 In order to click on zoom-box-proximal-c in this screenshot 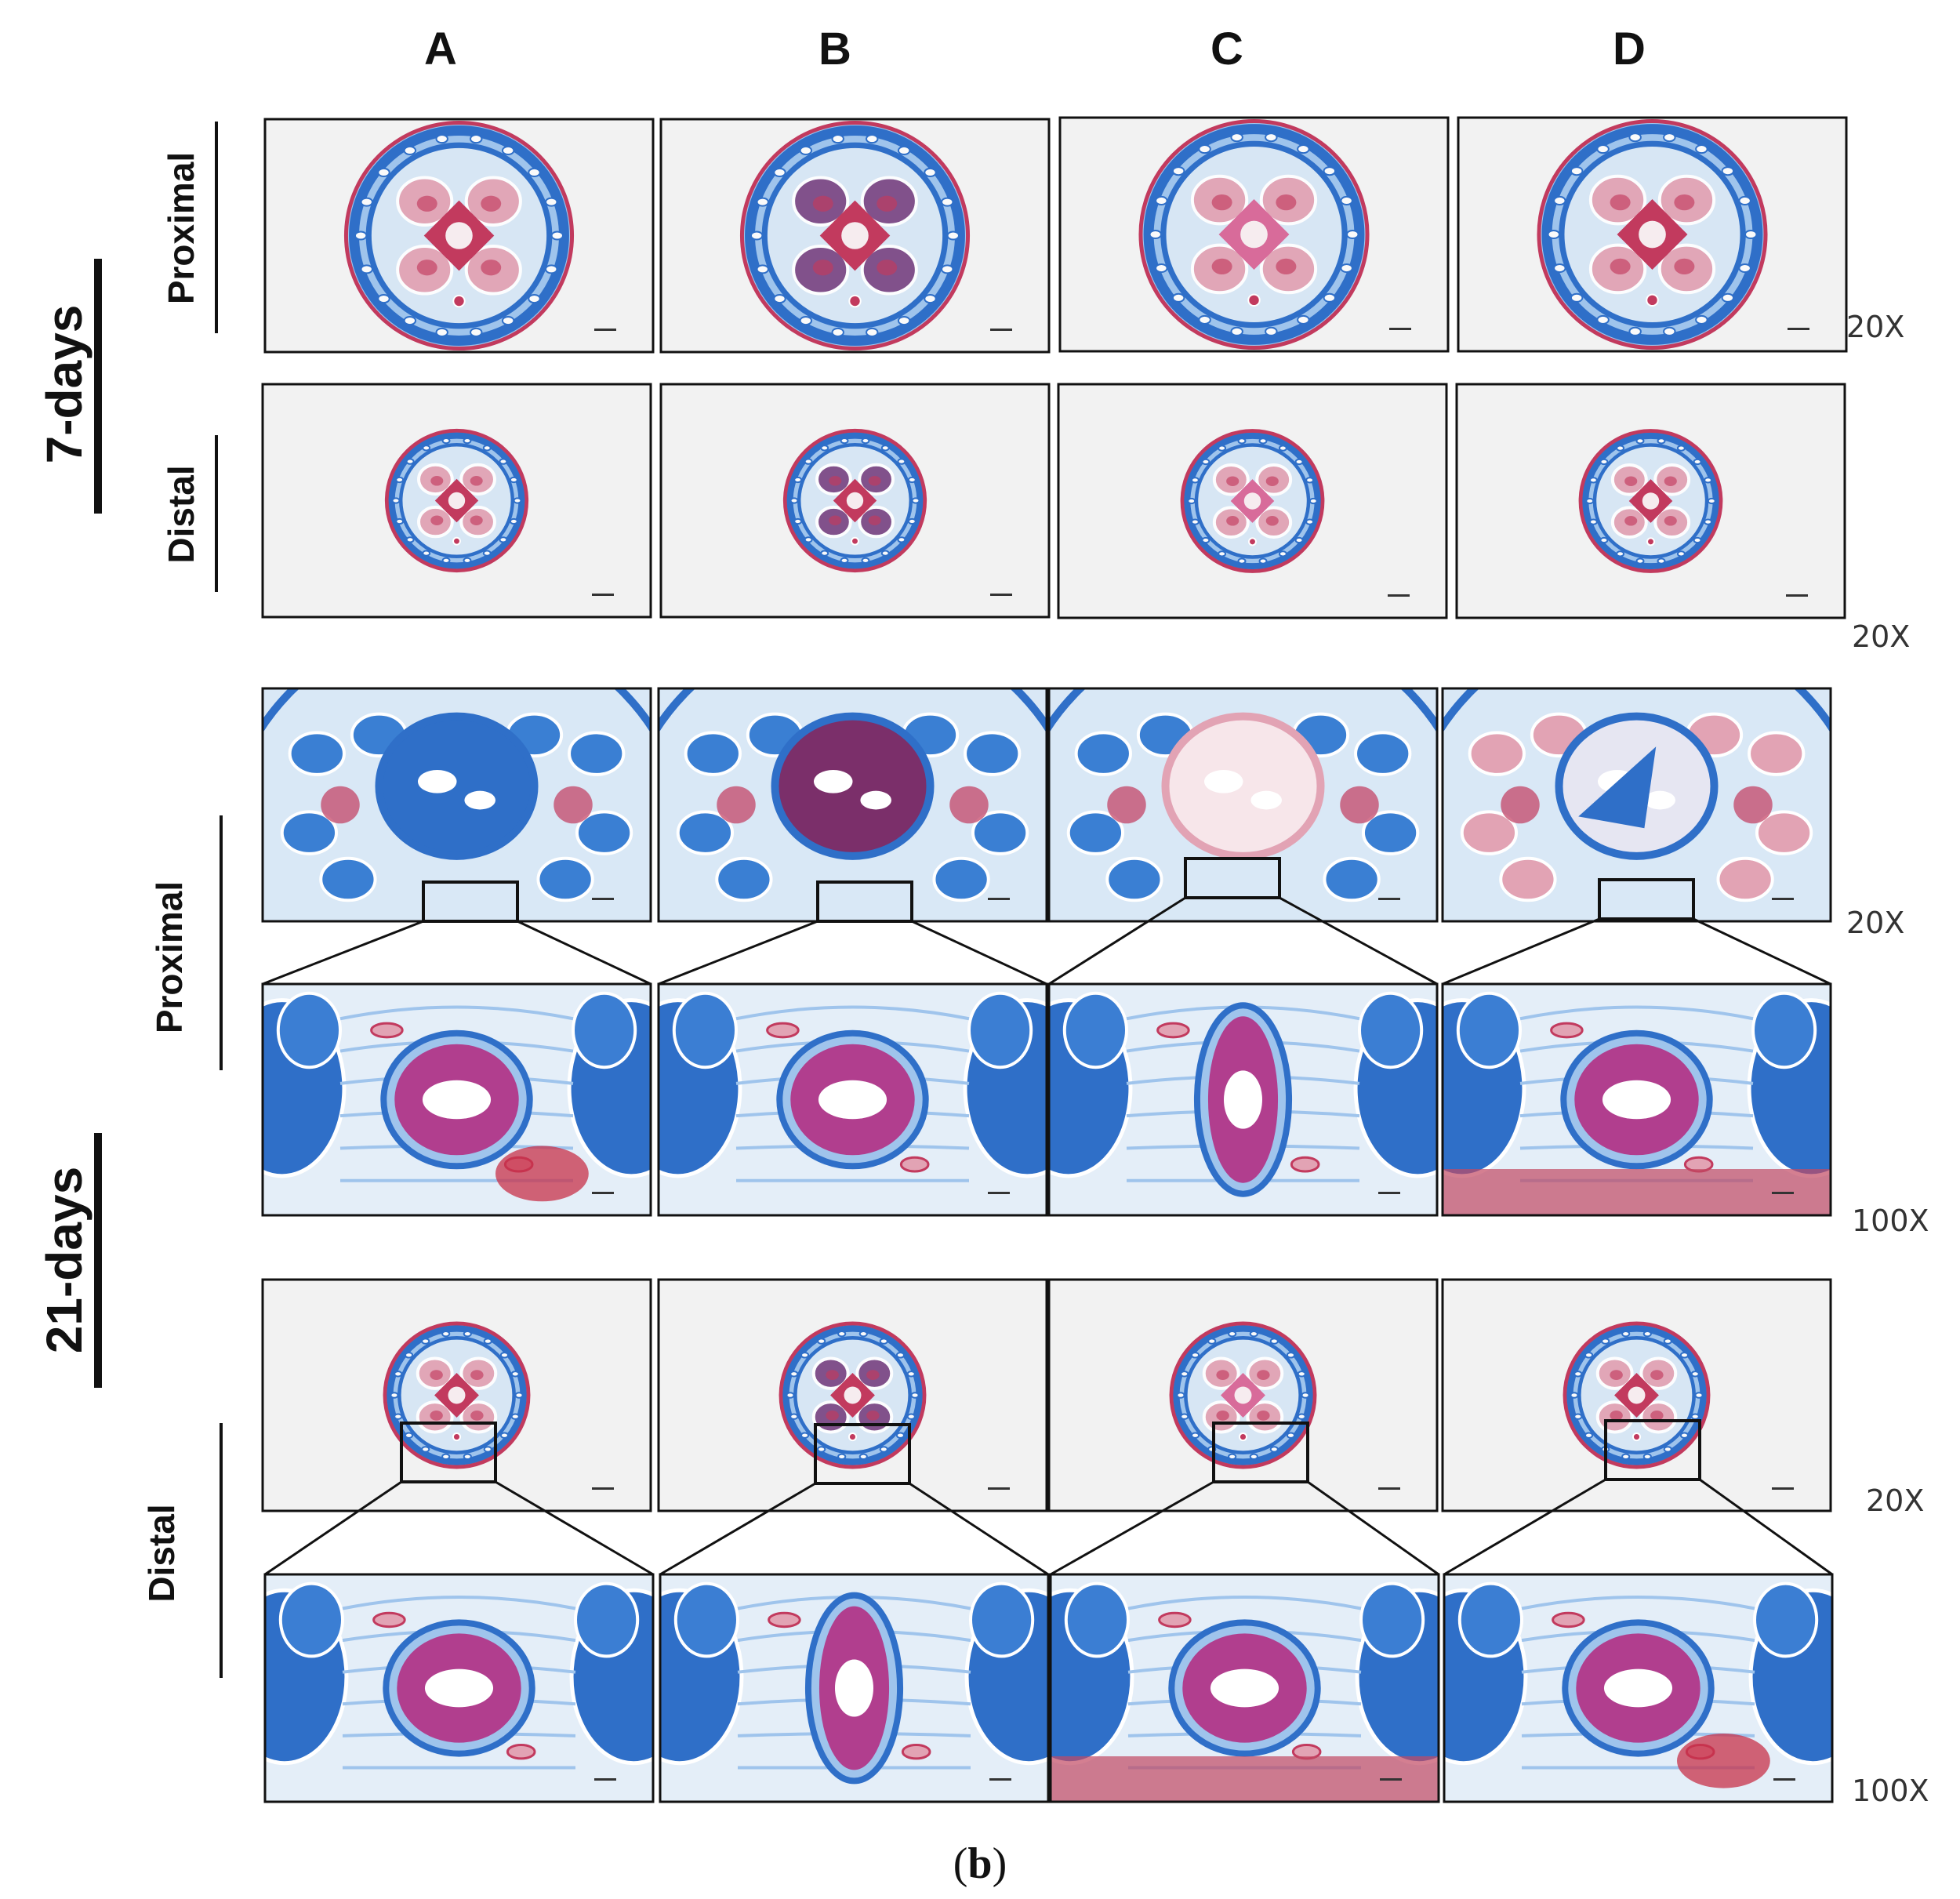, I will do `click(1243, 921)`.